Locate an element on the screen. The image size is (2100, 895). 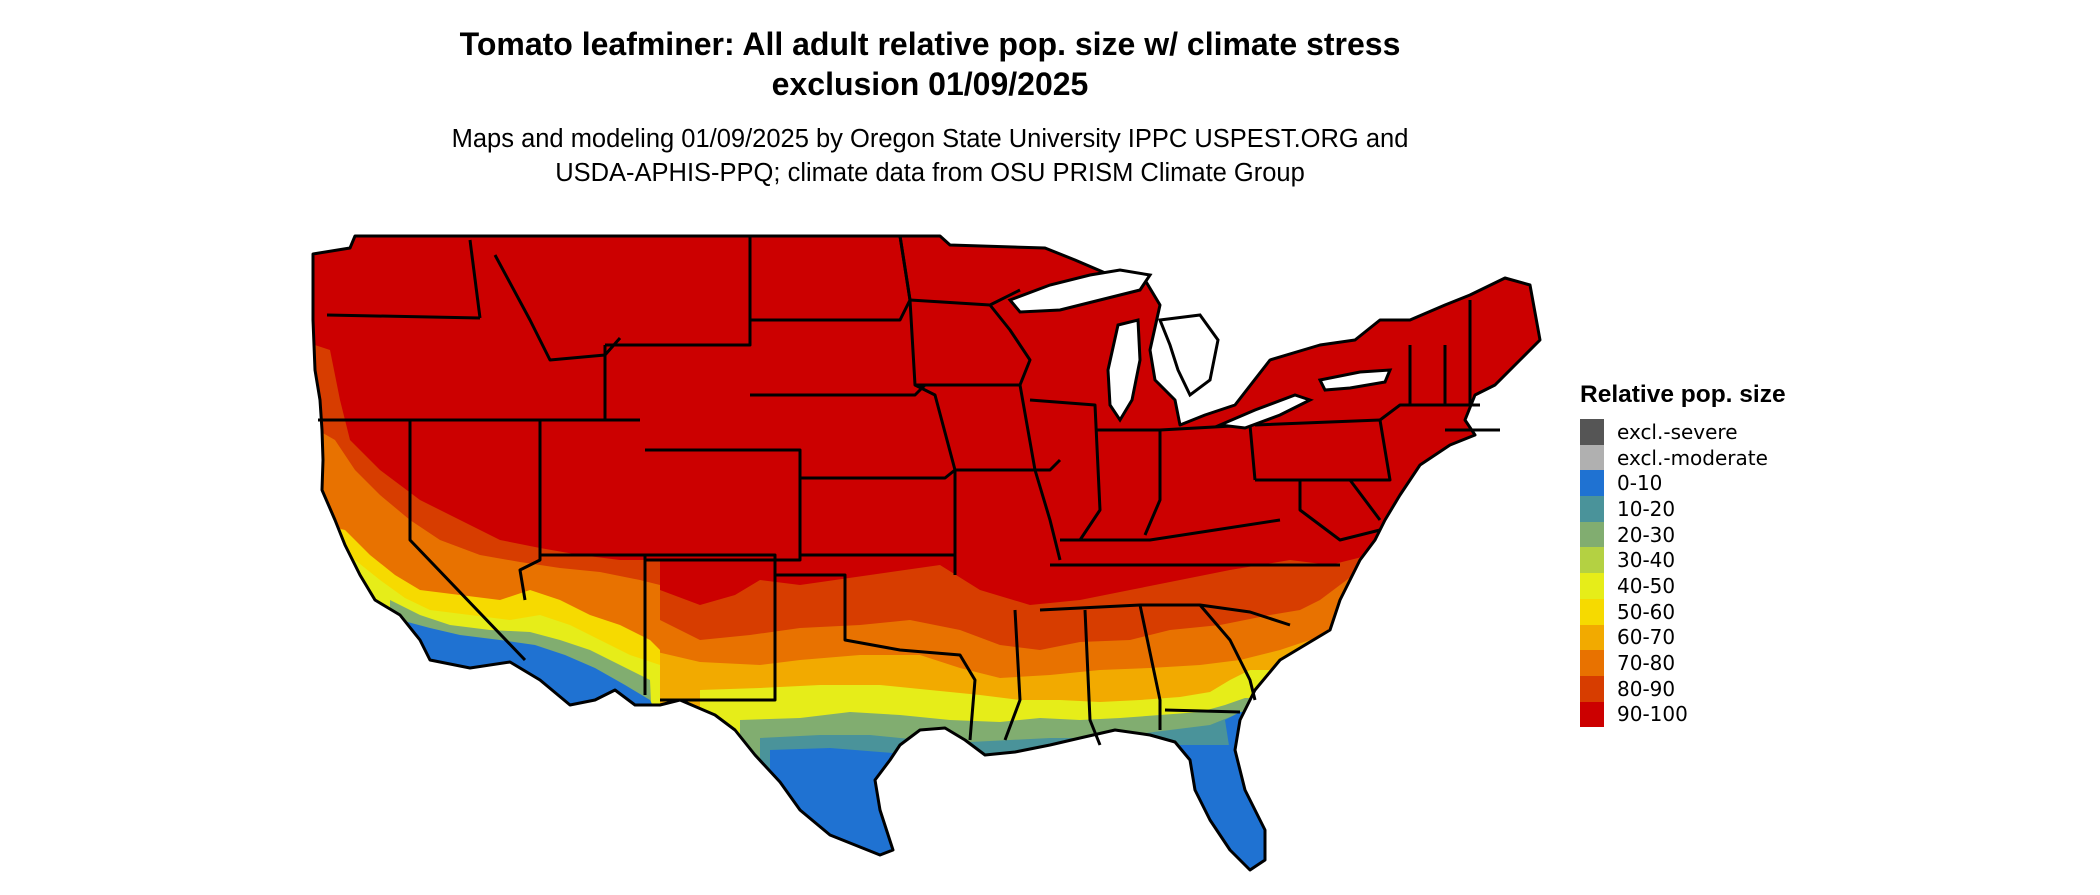
legend-item: 20-30 is located at coordinates (1683, 534).